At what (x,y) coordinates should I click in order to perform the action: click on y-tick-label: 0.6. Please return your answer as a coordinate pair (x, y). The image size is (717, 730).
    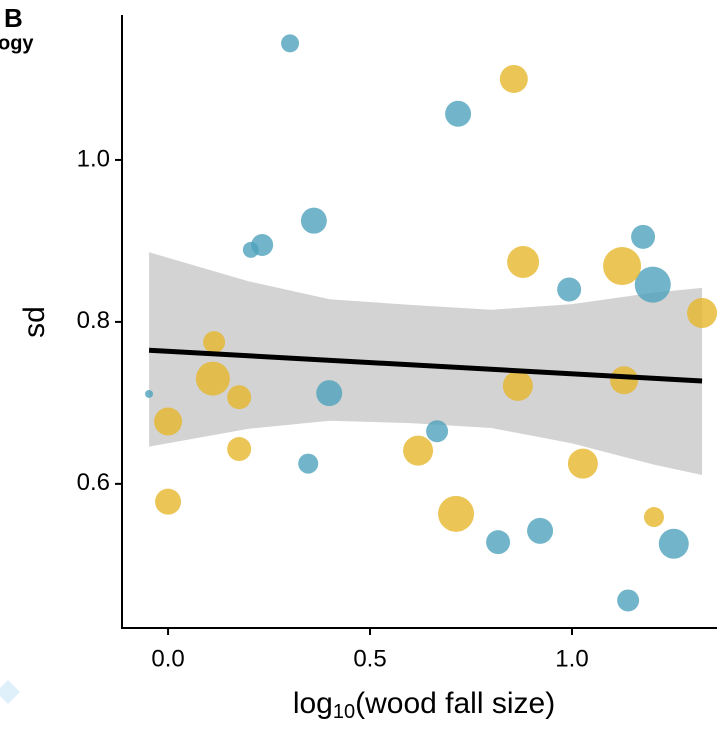
    Looking at the image, I should click on (93, 482).